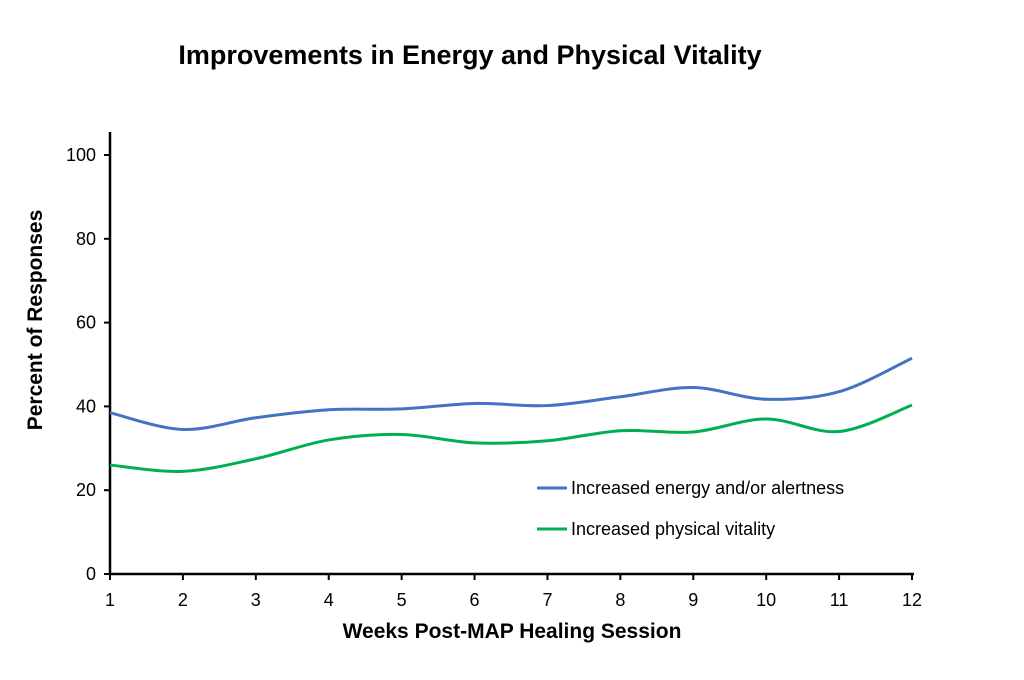 Image resolution: width=1024 pixels, height=680 pixels. Describe the element at coordinates (547, 600) in the screenshot. I see `x-tick-label: 7` at that location.